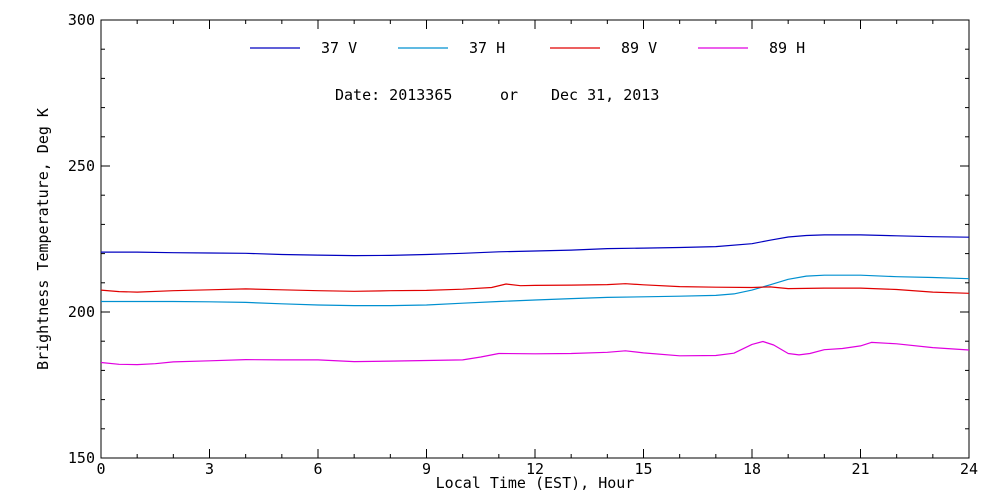 Image resolution: width=1000 pixels, height=500 pixels. Describe the element at coordinates (81, 458) in the screenshot. I see `y-tick-label: 150` at that location.